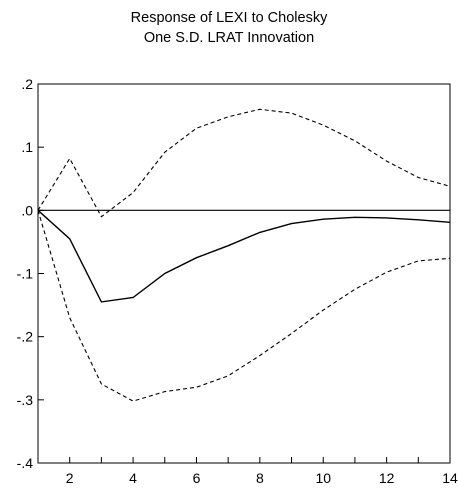 The image size is (458, 494). Describe the element at coordinates (27, 210) in the screenshot. I see `y-tick-label: .0` at that location.